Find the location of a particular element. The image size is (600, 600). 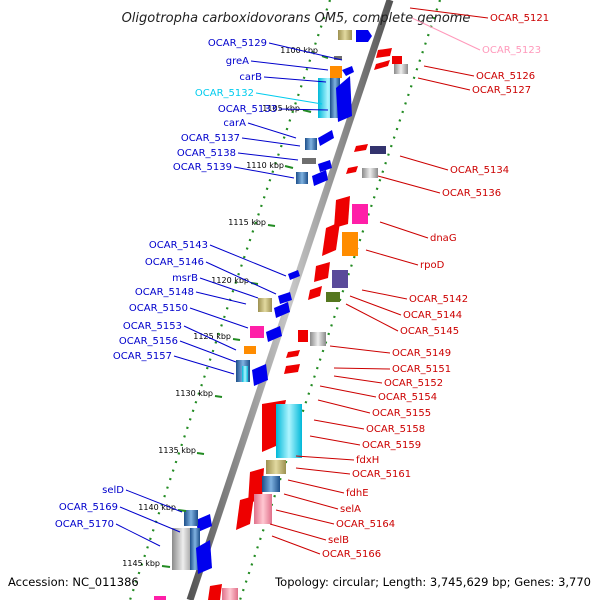

gene-label-ocar-5164: OCAR_5164 is located at coordinates (365, 524).